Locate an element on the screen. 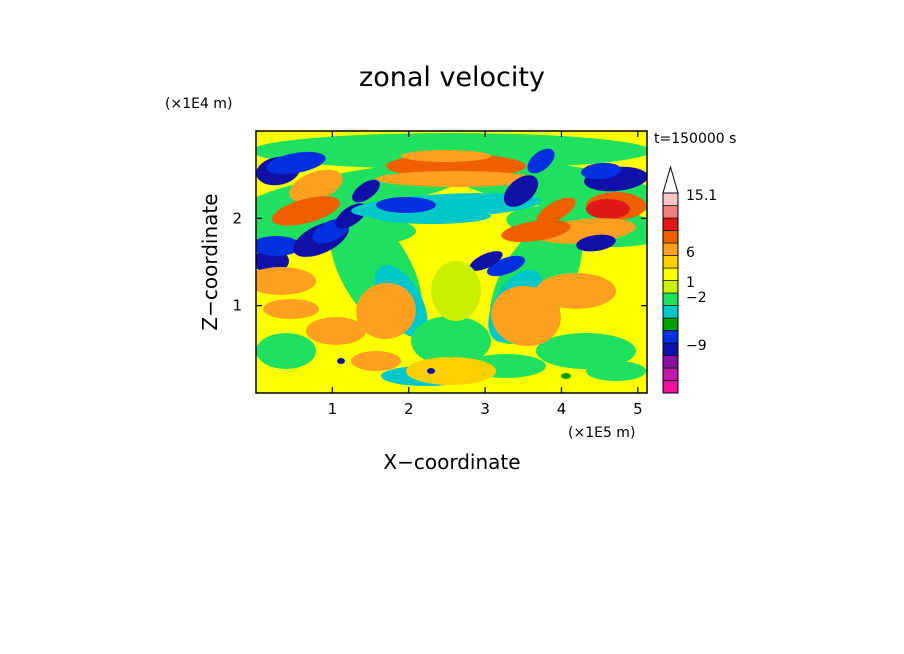  colorbar-label: 6 is located at coordinates (690, 253).